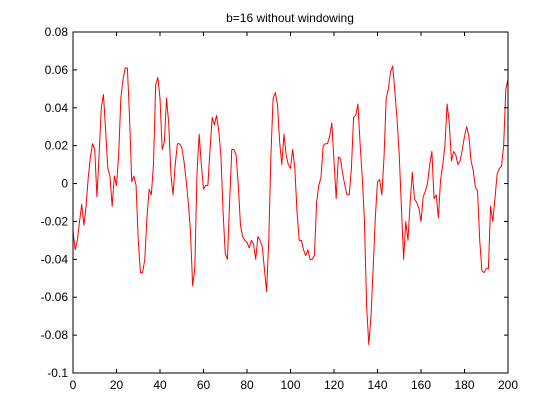  What do you see at coordinates (421, 385) in the screenshot?
I see `x-tick-label: 160` at bounding box center [421, 385].